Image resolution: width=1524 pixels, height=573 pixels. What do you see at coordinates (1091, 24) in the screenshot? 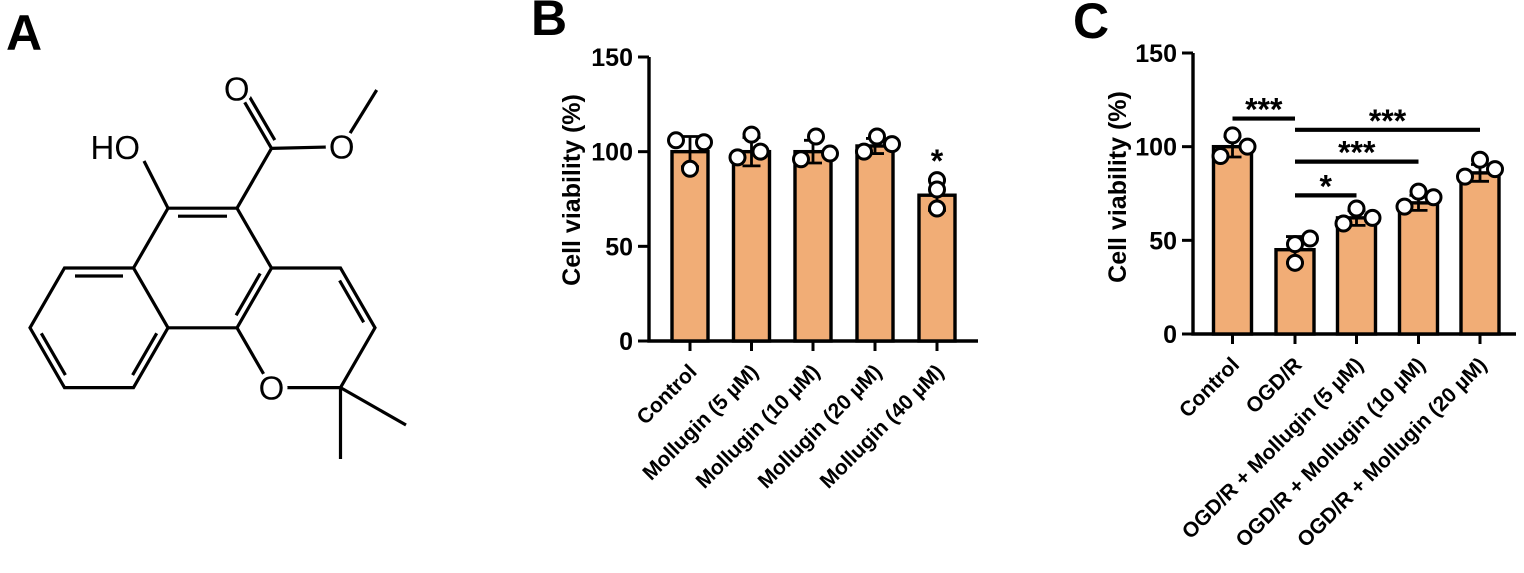
I see `panel-label-c: C` at bounding box center [1091, 24].